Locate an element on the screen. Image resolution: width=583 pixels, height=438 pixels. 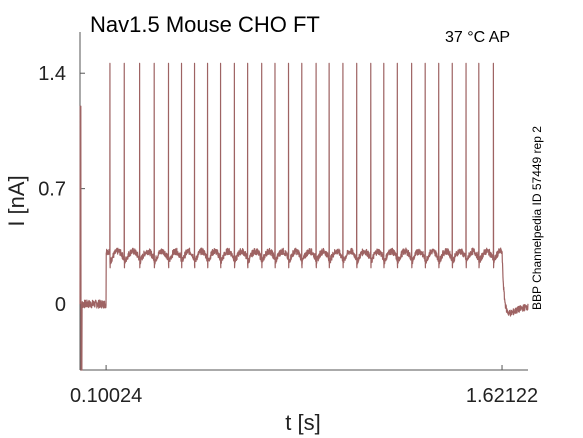
x-axis-label: t [s] is located at coordinates (302, 422).